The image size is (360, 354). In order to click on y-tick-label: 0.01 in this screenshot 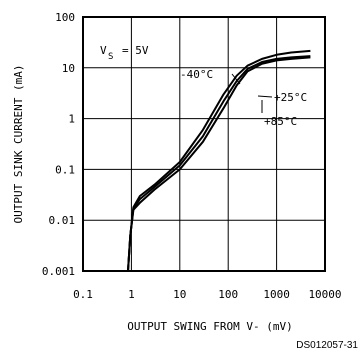, I will do `click(62, 220)`.